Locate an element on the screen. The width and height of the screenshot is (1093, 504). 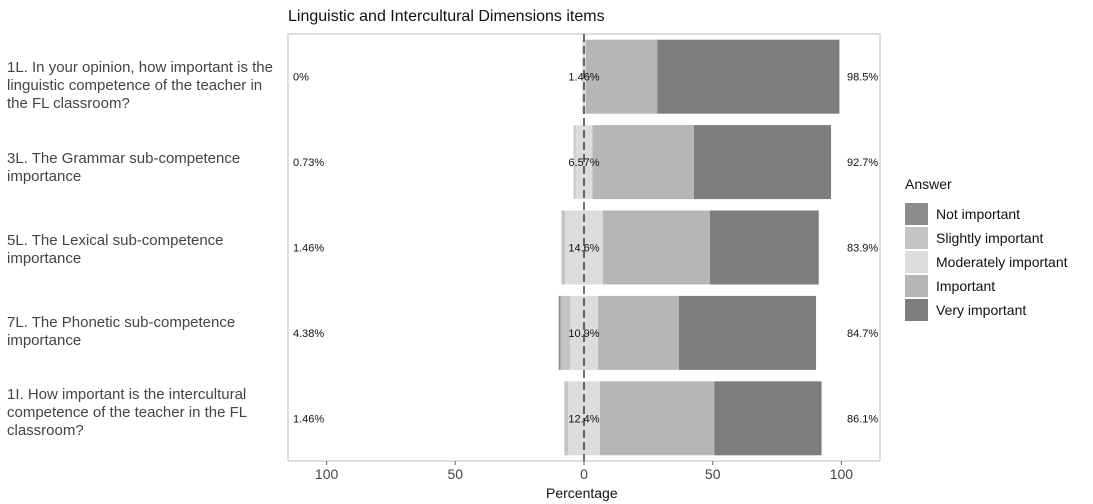
left-percentage-label: 0.73% is located at coordinates (308, 163).